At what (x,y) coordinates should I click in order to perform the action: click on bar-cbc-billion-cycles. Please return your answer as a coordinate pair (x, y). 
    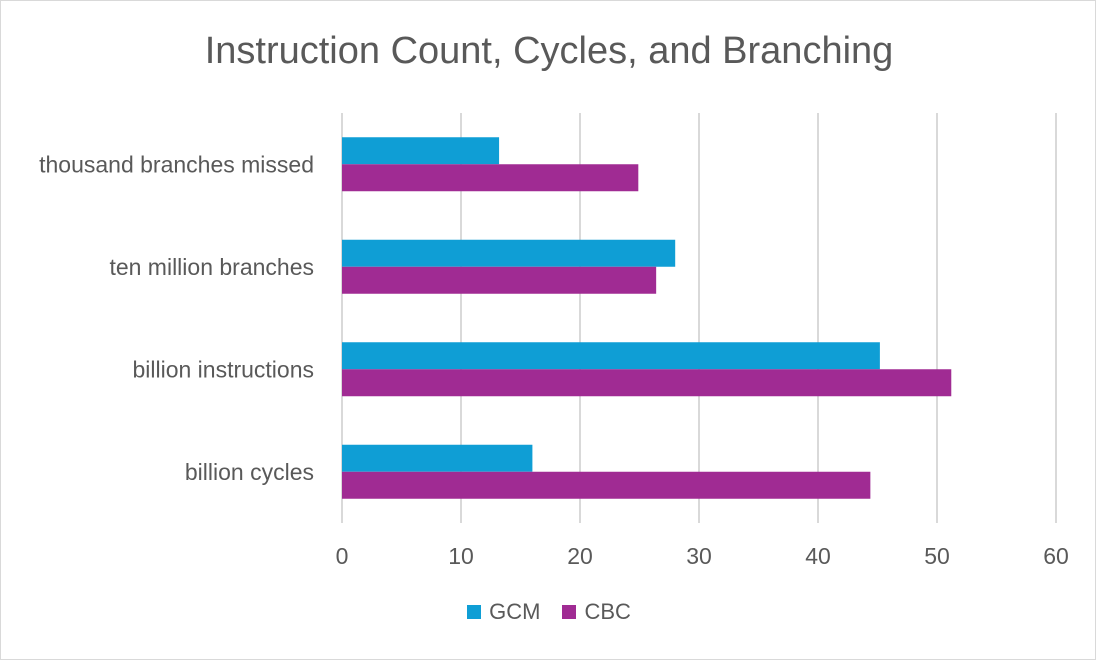
    Looking at the image, I should click on (606, 485).